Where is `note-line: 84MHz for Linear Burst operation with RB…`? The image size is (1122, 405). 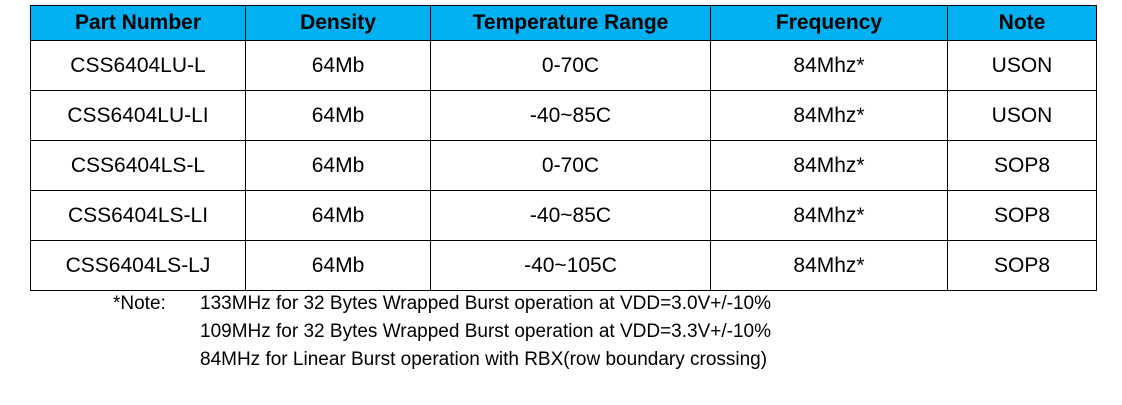
note-line: 84MHz for Linear Burst operation with RB… is located at coordinates (484, 359).